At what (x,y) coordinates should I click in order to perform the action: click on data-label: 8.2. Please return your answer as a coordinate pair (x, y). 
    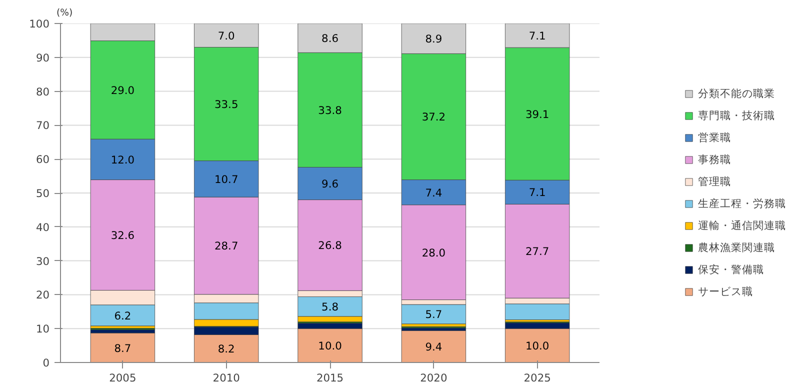
    Looking at the image, I should click on (226, 349).